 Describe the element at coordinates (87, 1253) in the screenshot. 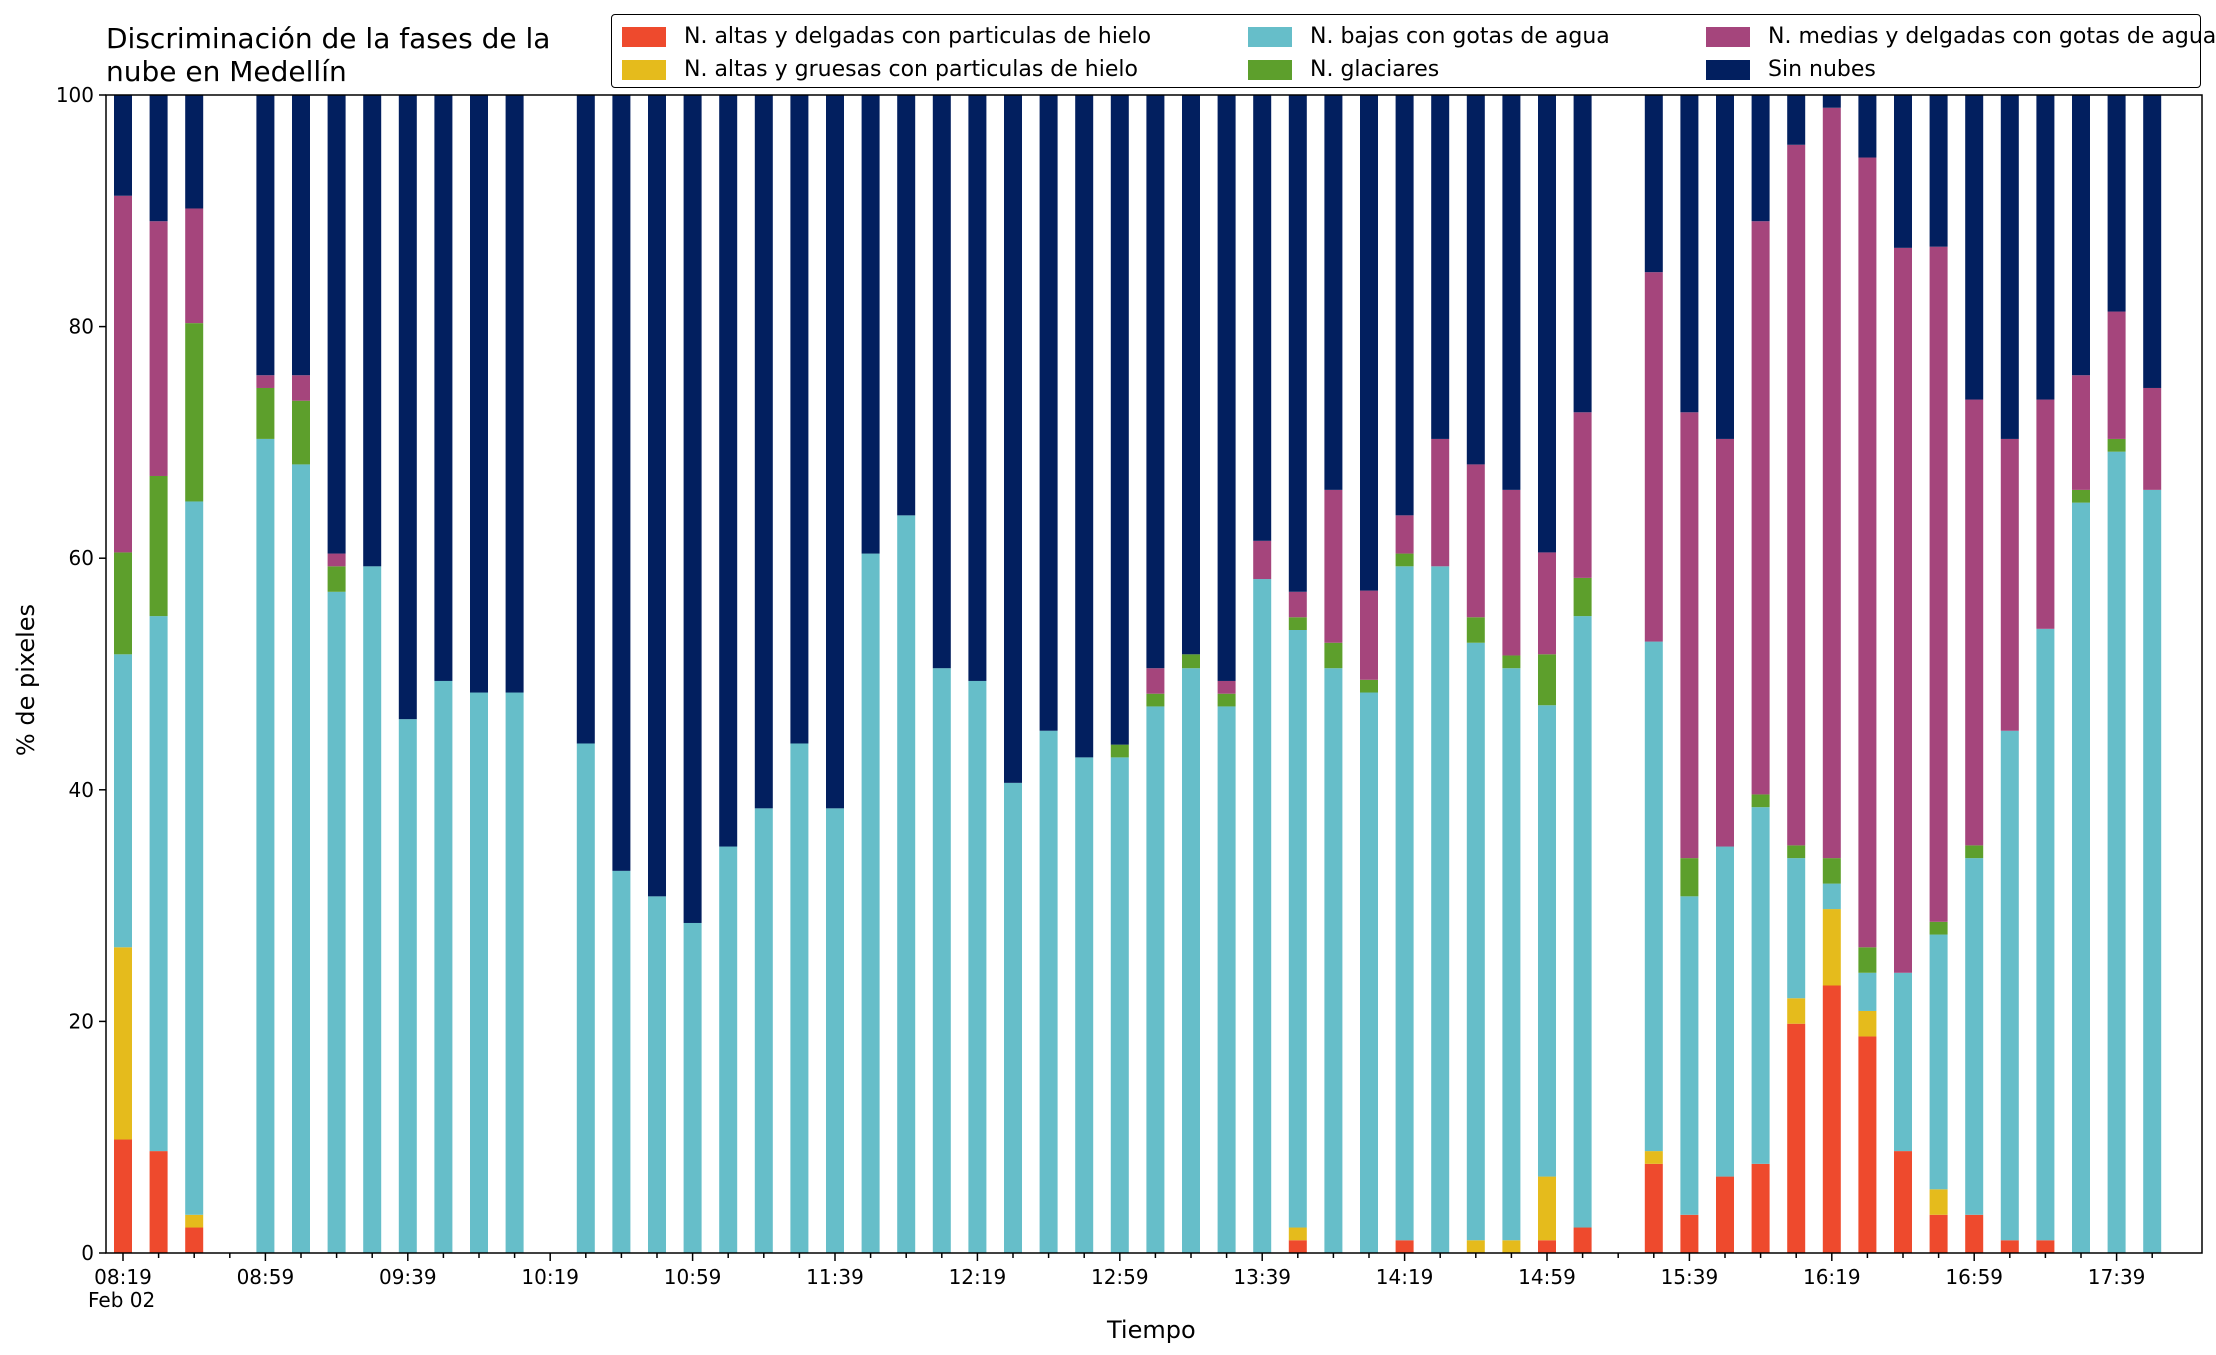

I see `y-tick-label: 0` at that location.